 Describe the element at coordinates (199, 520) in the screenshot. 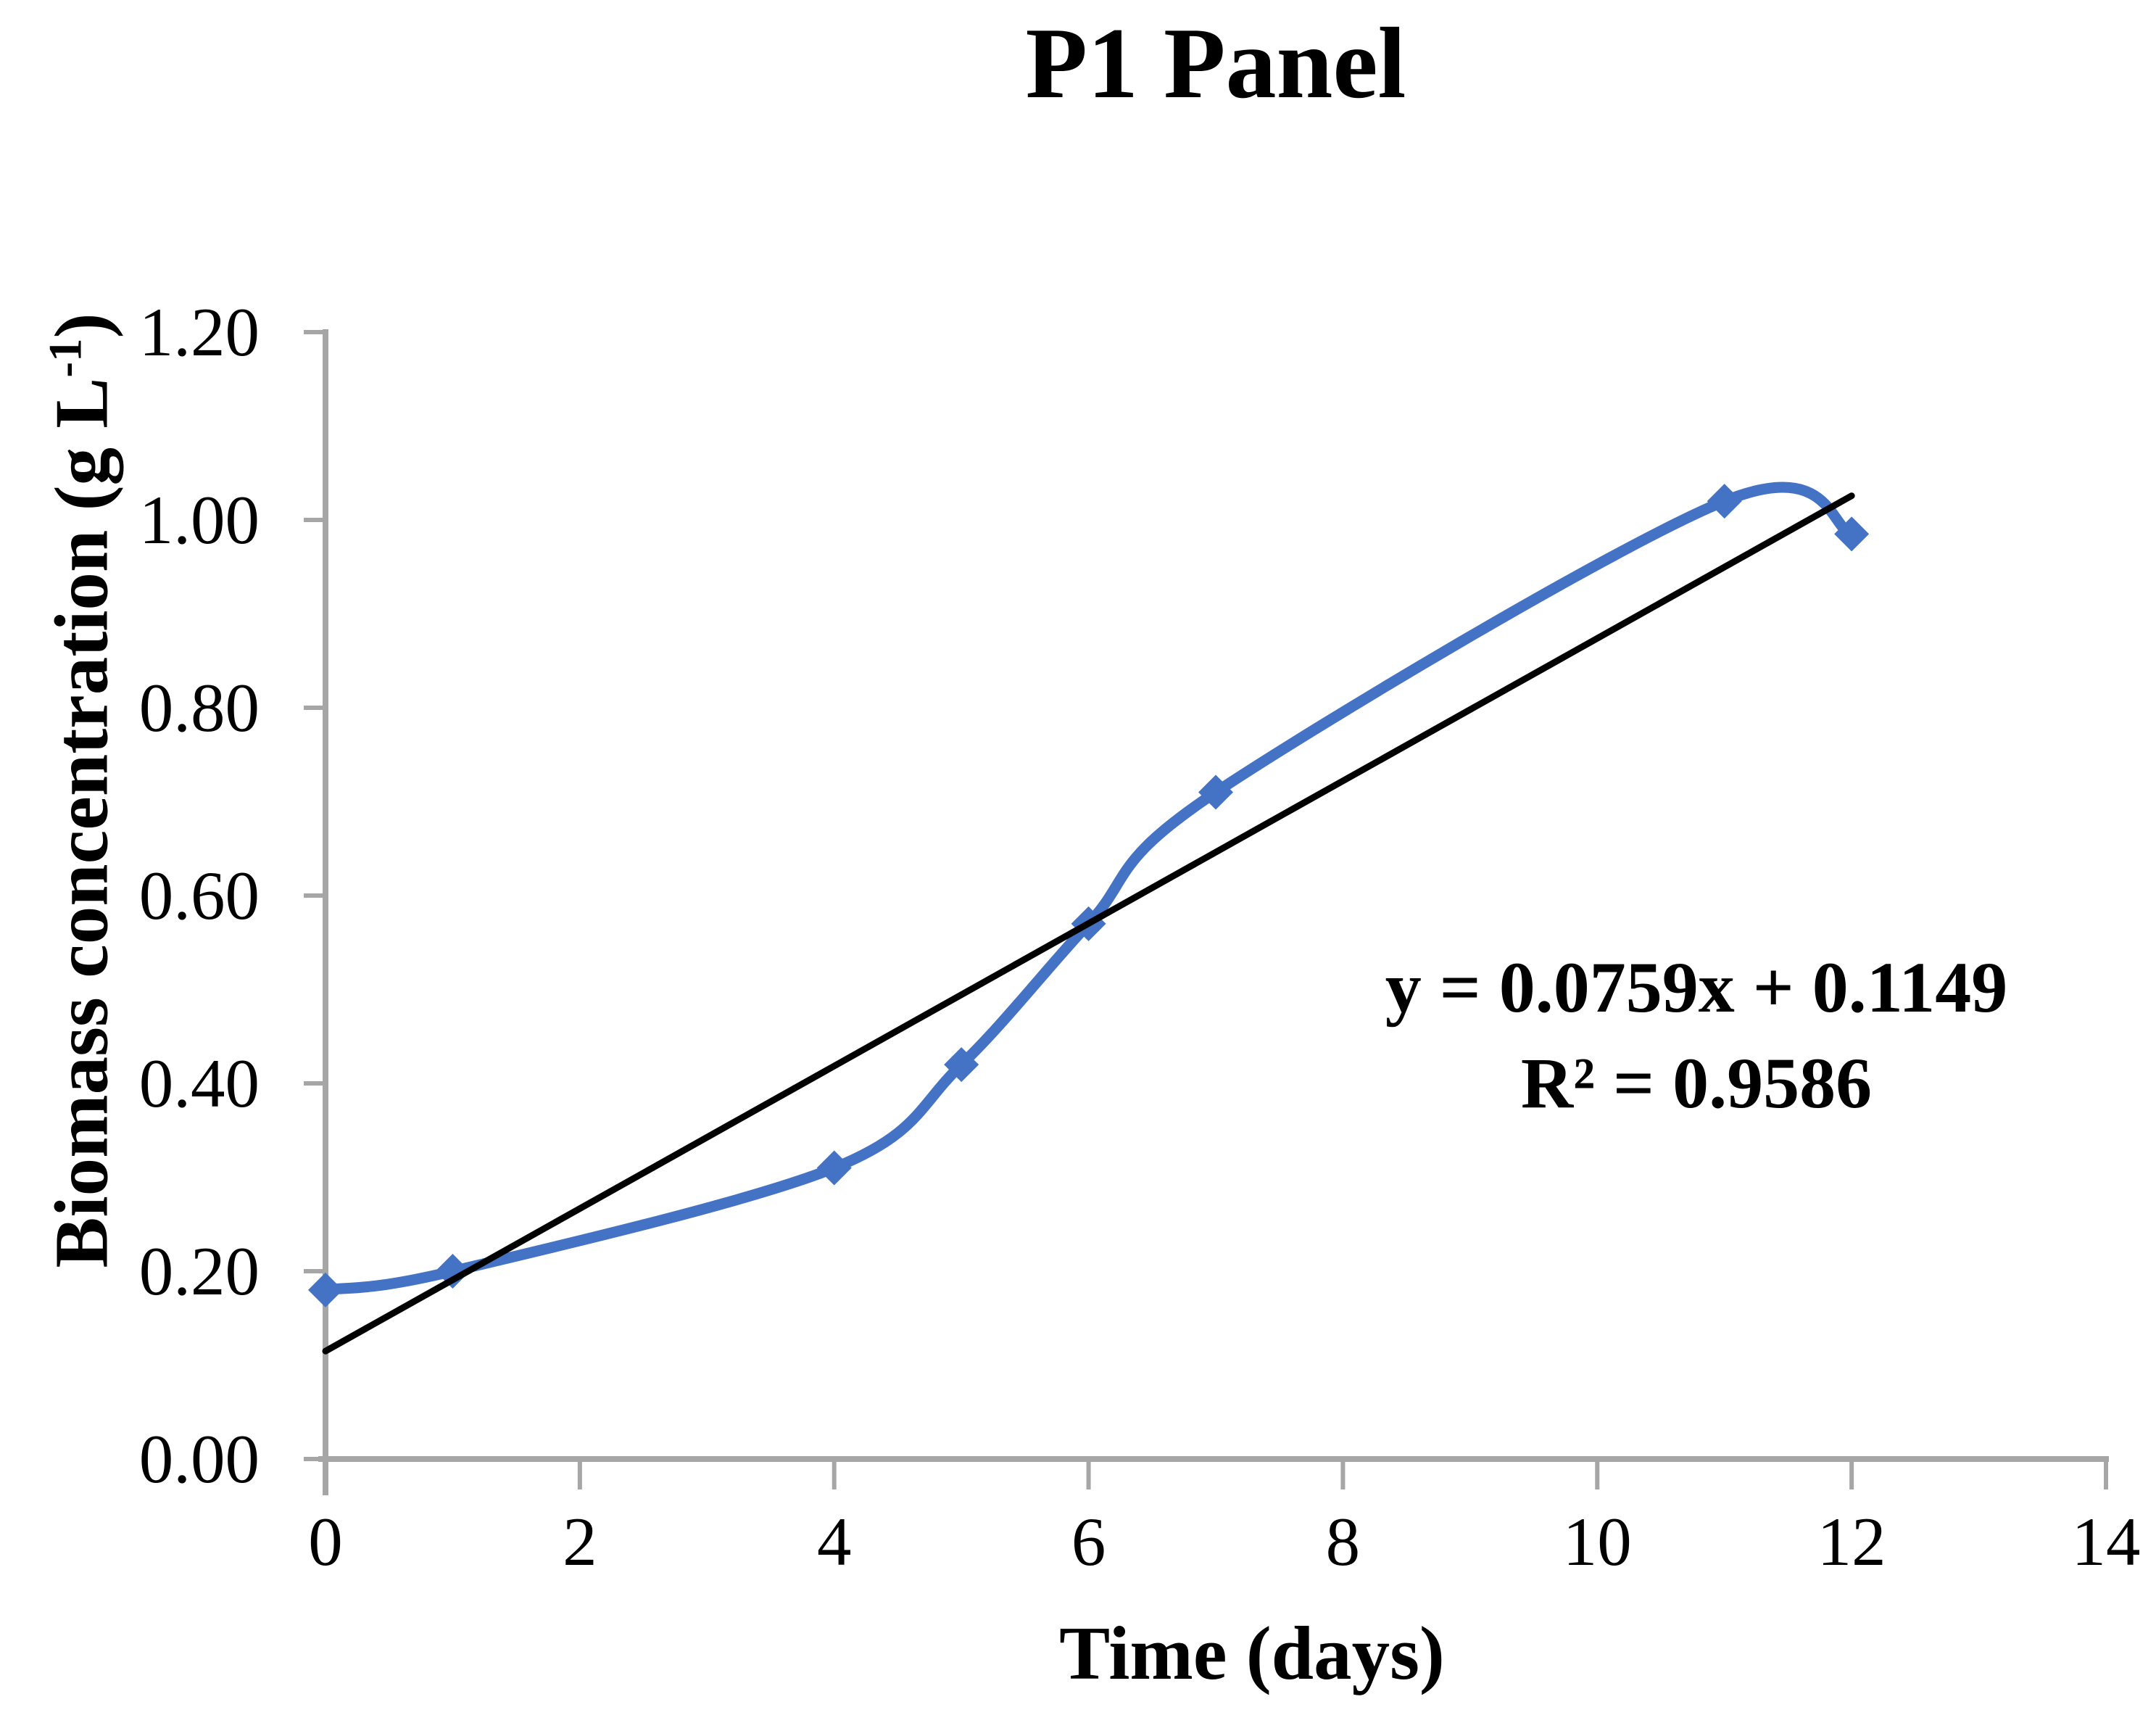

I see `y-tick-label: 1.00` at that location.